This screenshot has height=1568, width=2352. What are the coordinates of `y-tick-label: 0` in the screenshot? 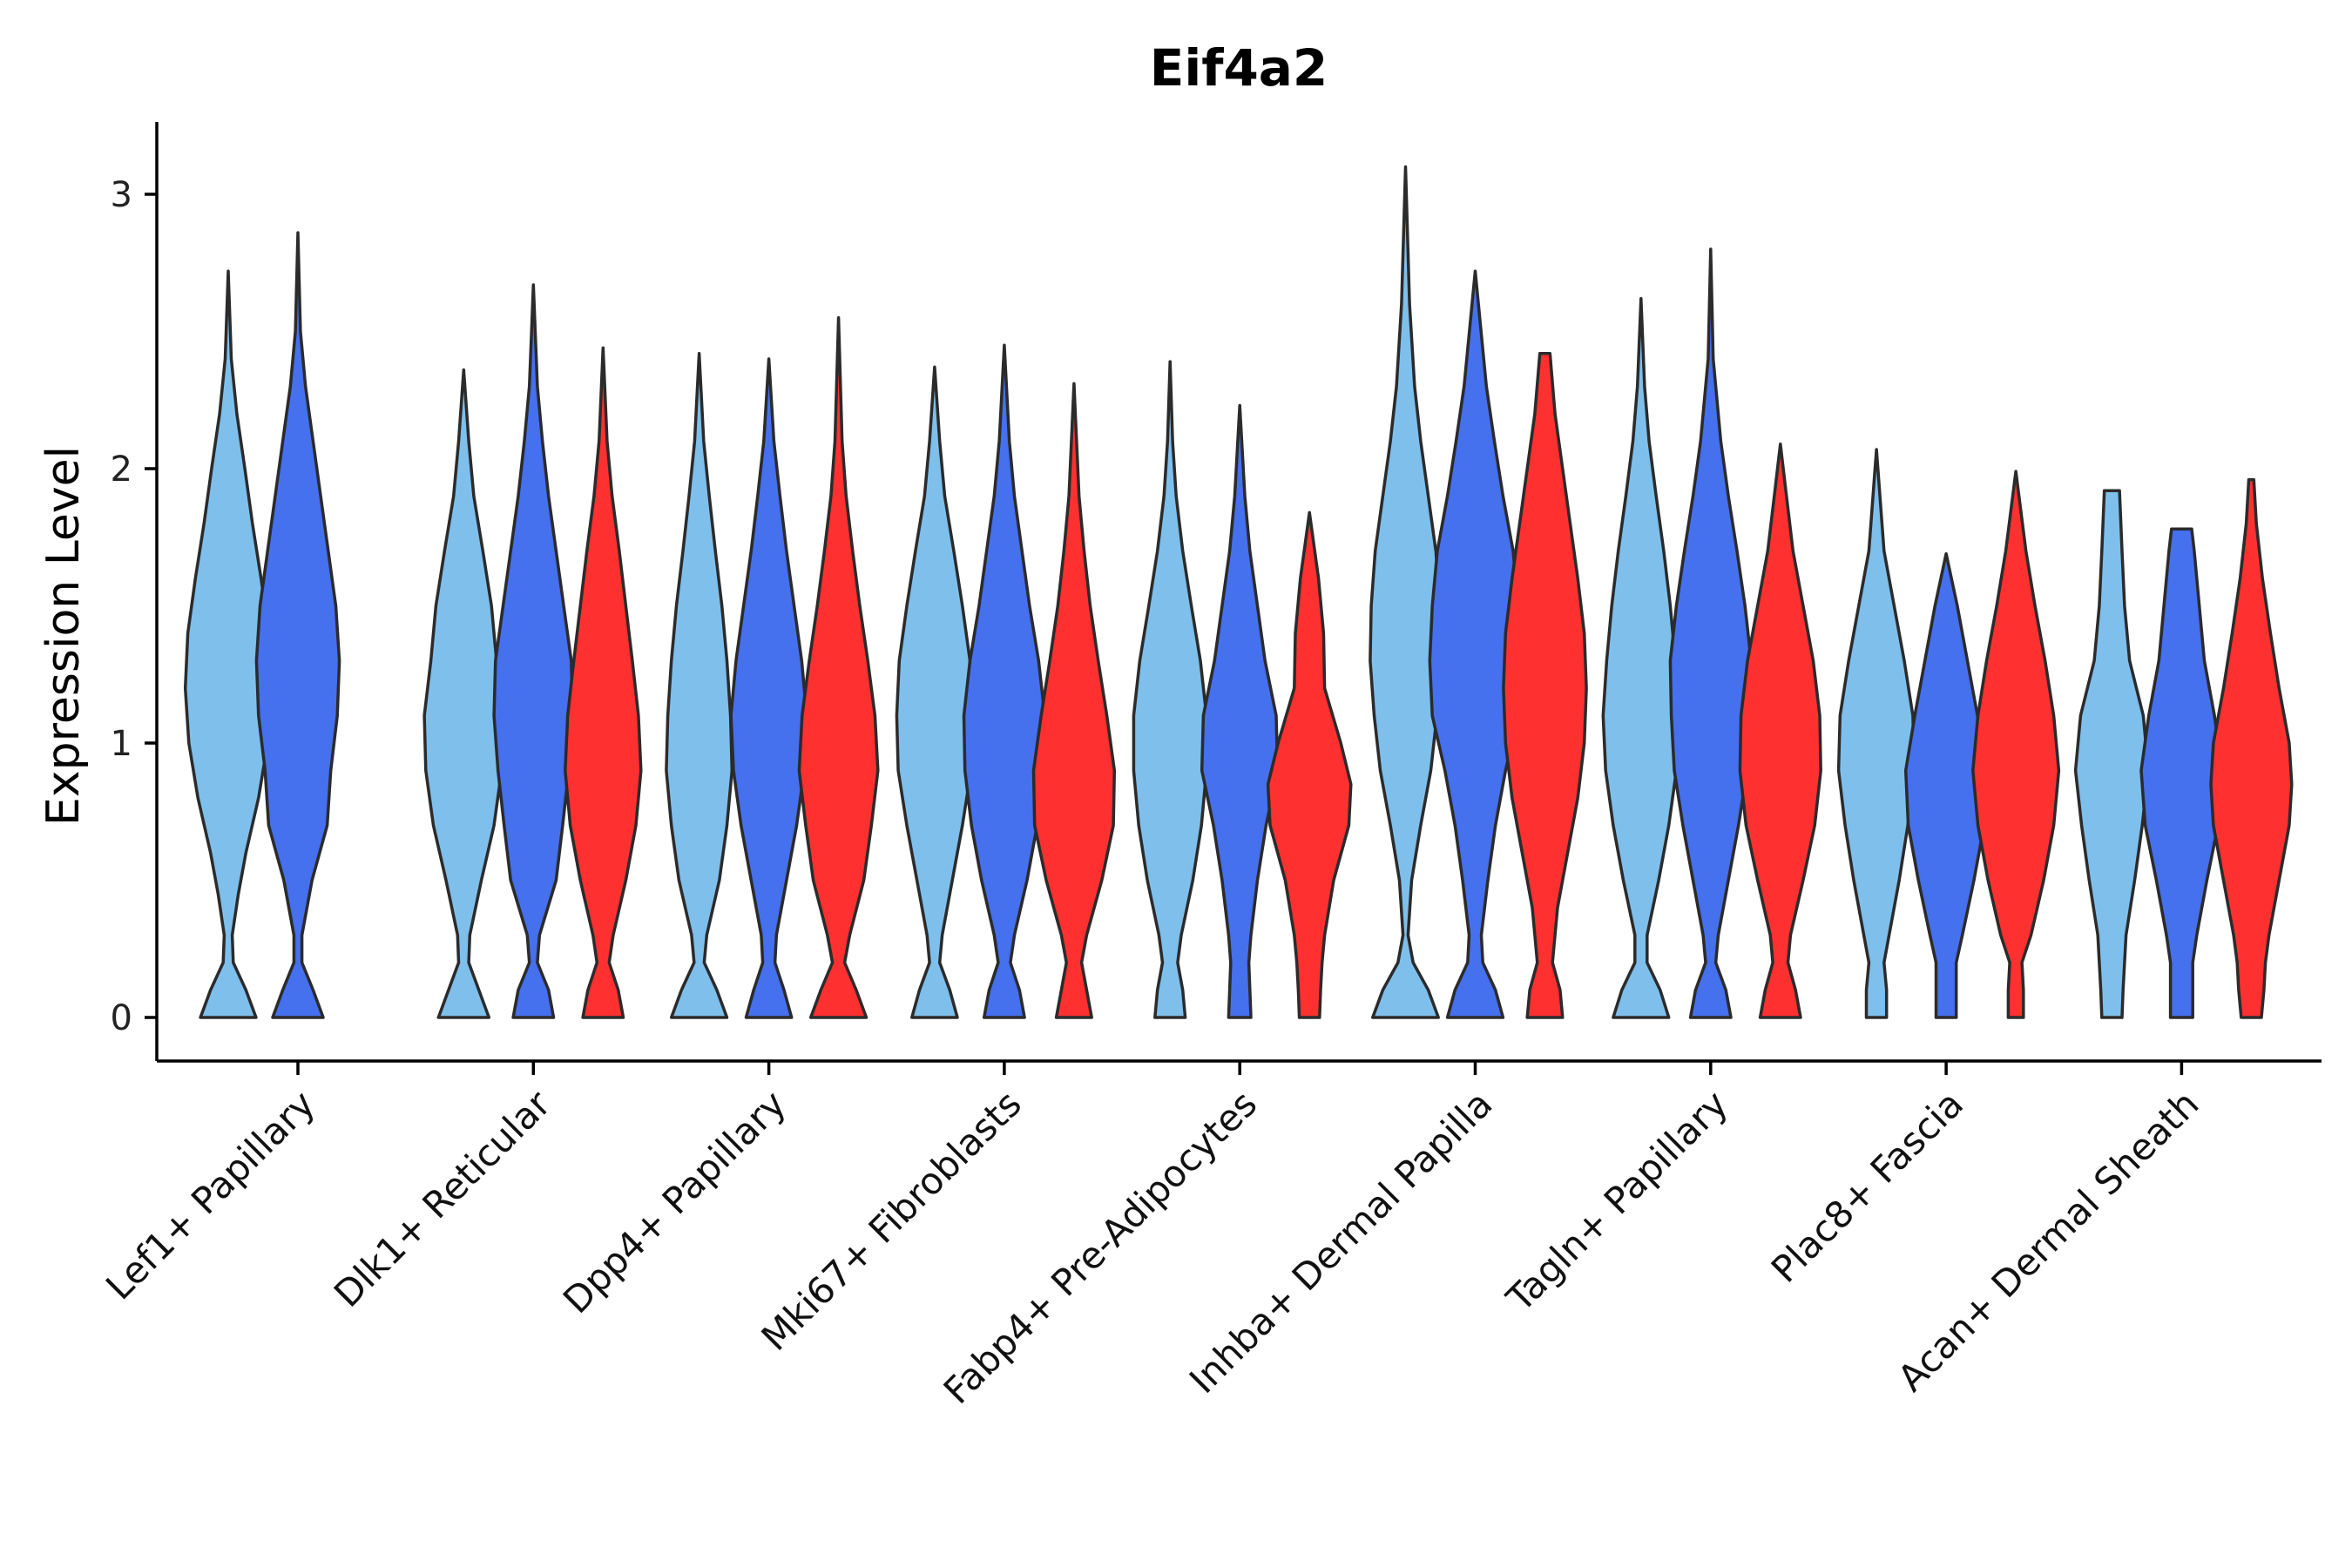 It's located at (121, 1018).